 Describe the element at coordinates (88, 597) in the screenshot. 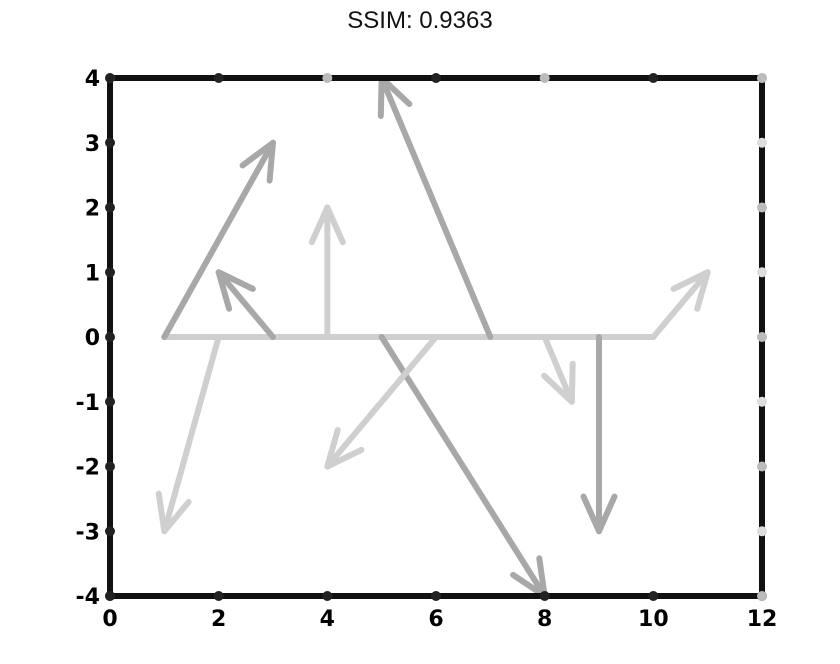

I see `y-tick-label: -4` at that location.